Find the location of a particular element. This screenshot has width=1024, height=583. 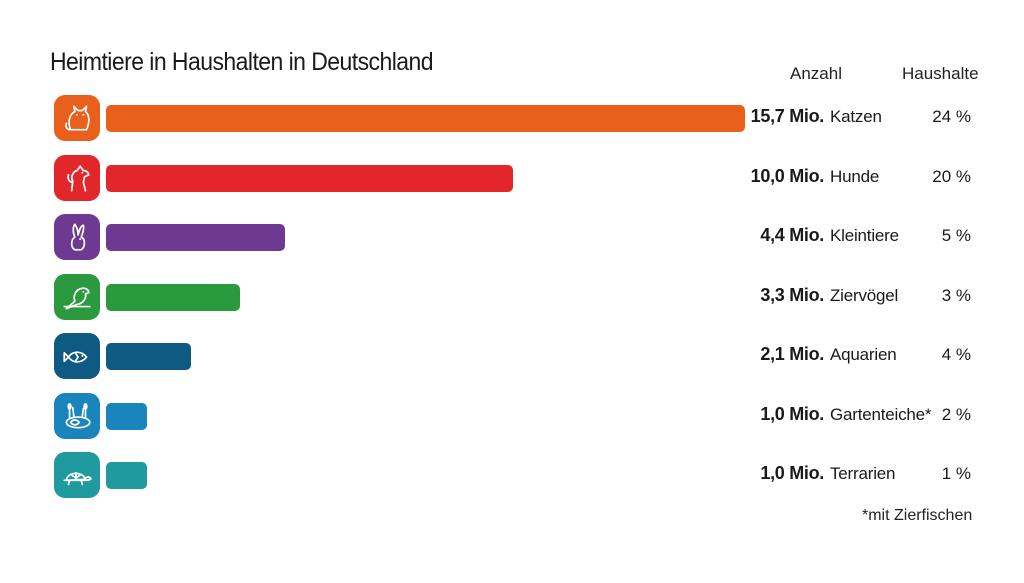

household-share-label: 24 % is located at coordinates (951, 116).